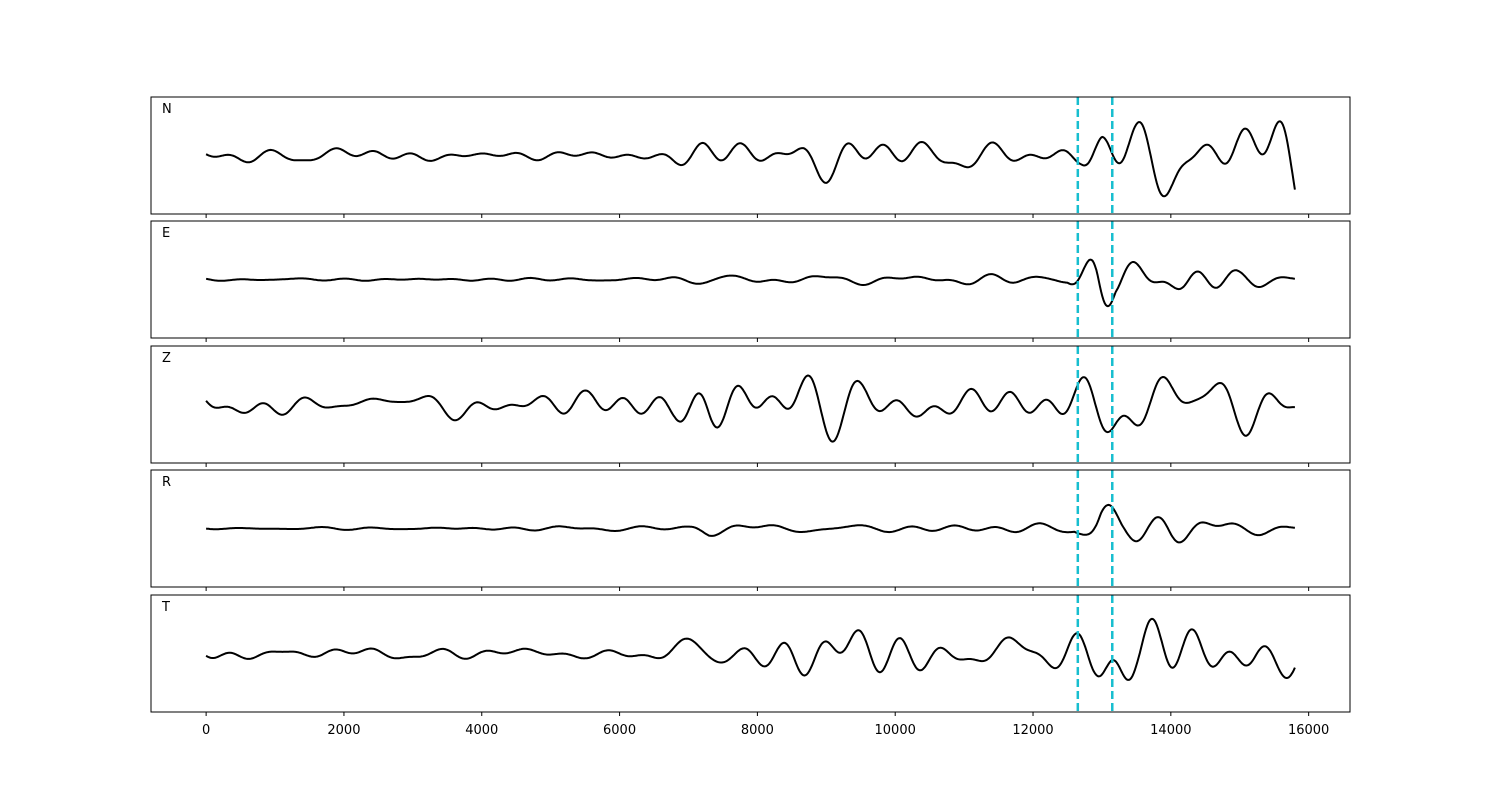  I want to click on panel-t: T, so click(750, 655).